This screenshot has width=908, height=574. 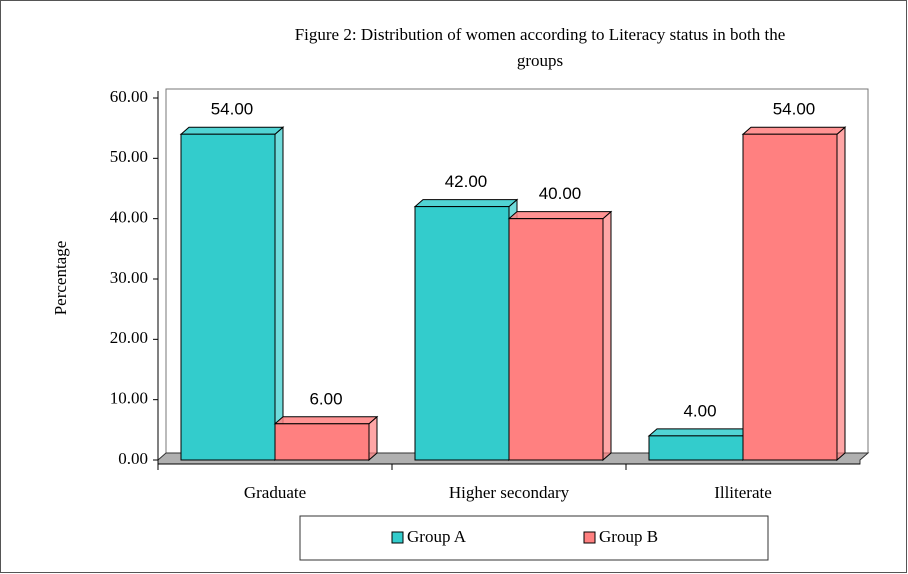 I want to click on legend-box, so click(x=534, y=538).